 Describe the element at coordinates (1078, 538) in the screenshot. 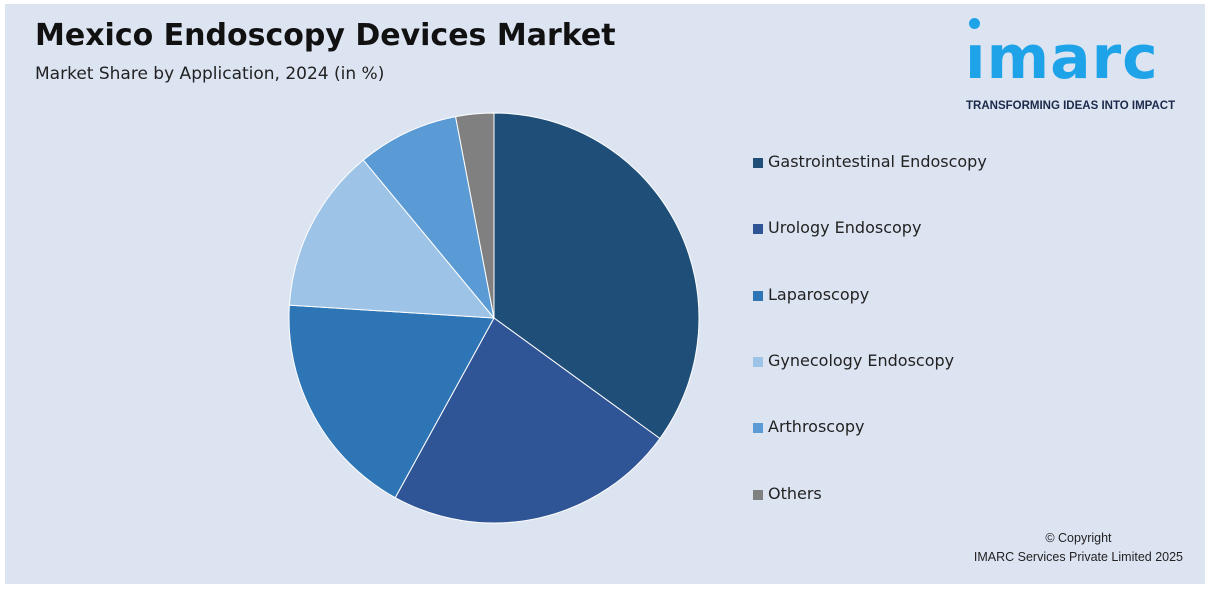

I see `copyright-line1: © Copyright` at that location.